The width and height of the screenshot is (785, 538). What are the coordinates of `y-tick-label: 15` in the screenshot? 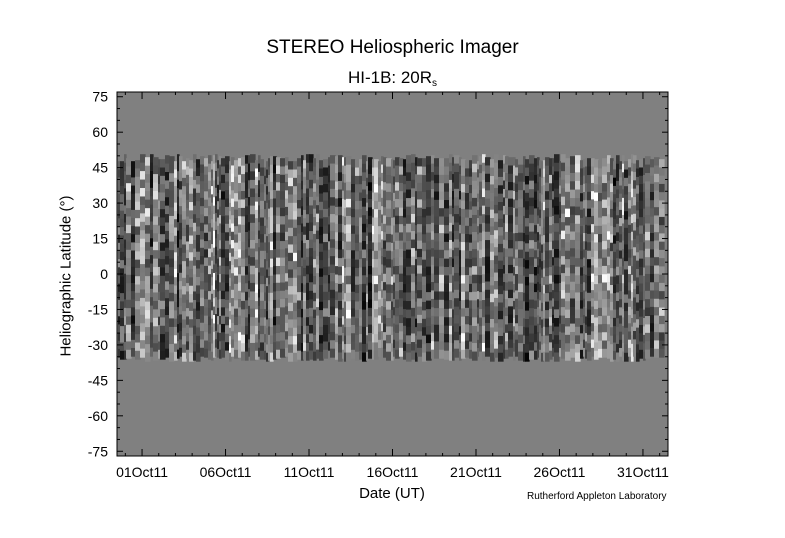 It's located at (100, 239).